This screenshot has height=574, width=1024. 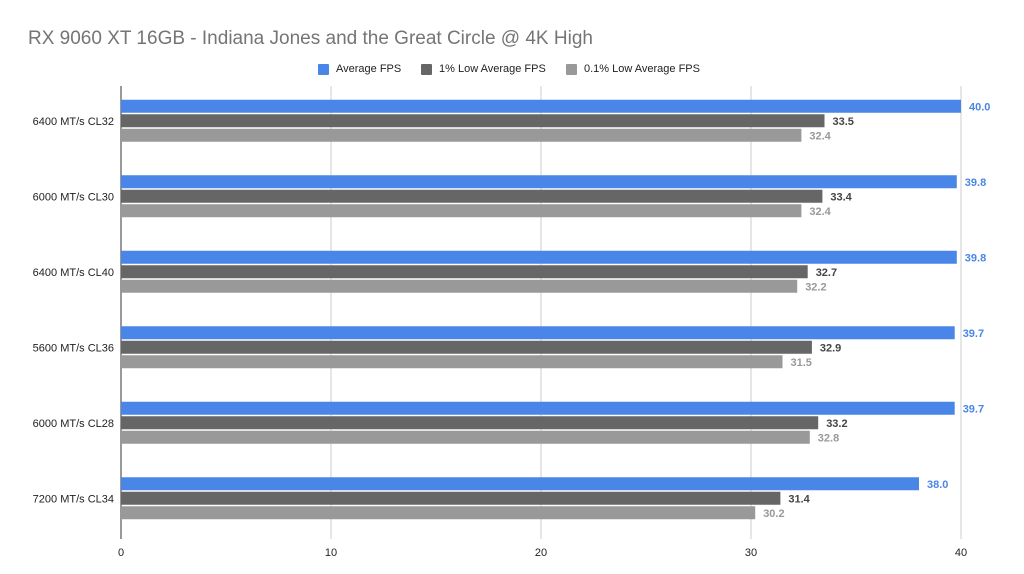 What do you see at coordinates (73, 122) in the screenshot?
I see `category-label: 6400 MT/s CL32` at bounding box center [73, 122].